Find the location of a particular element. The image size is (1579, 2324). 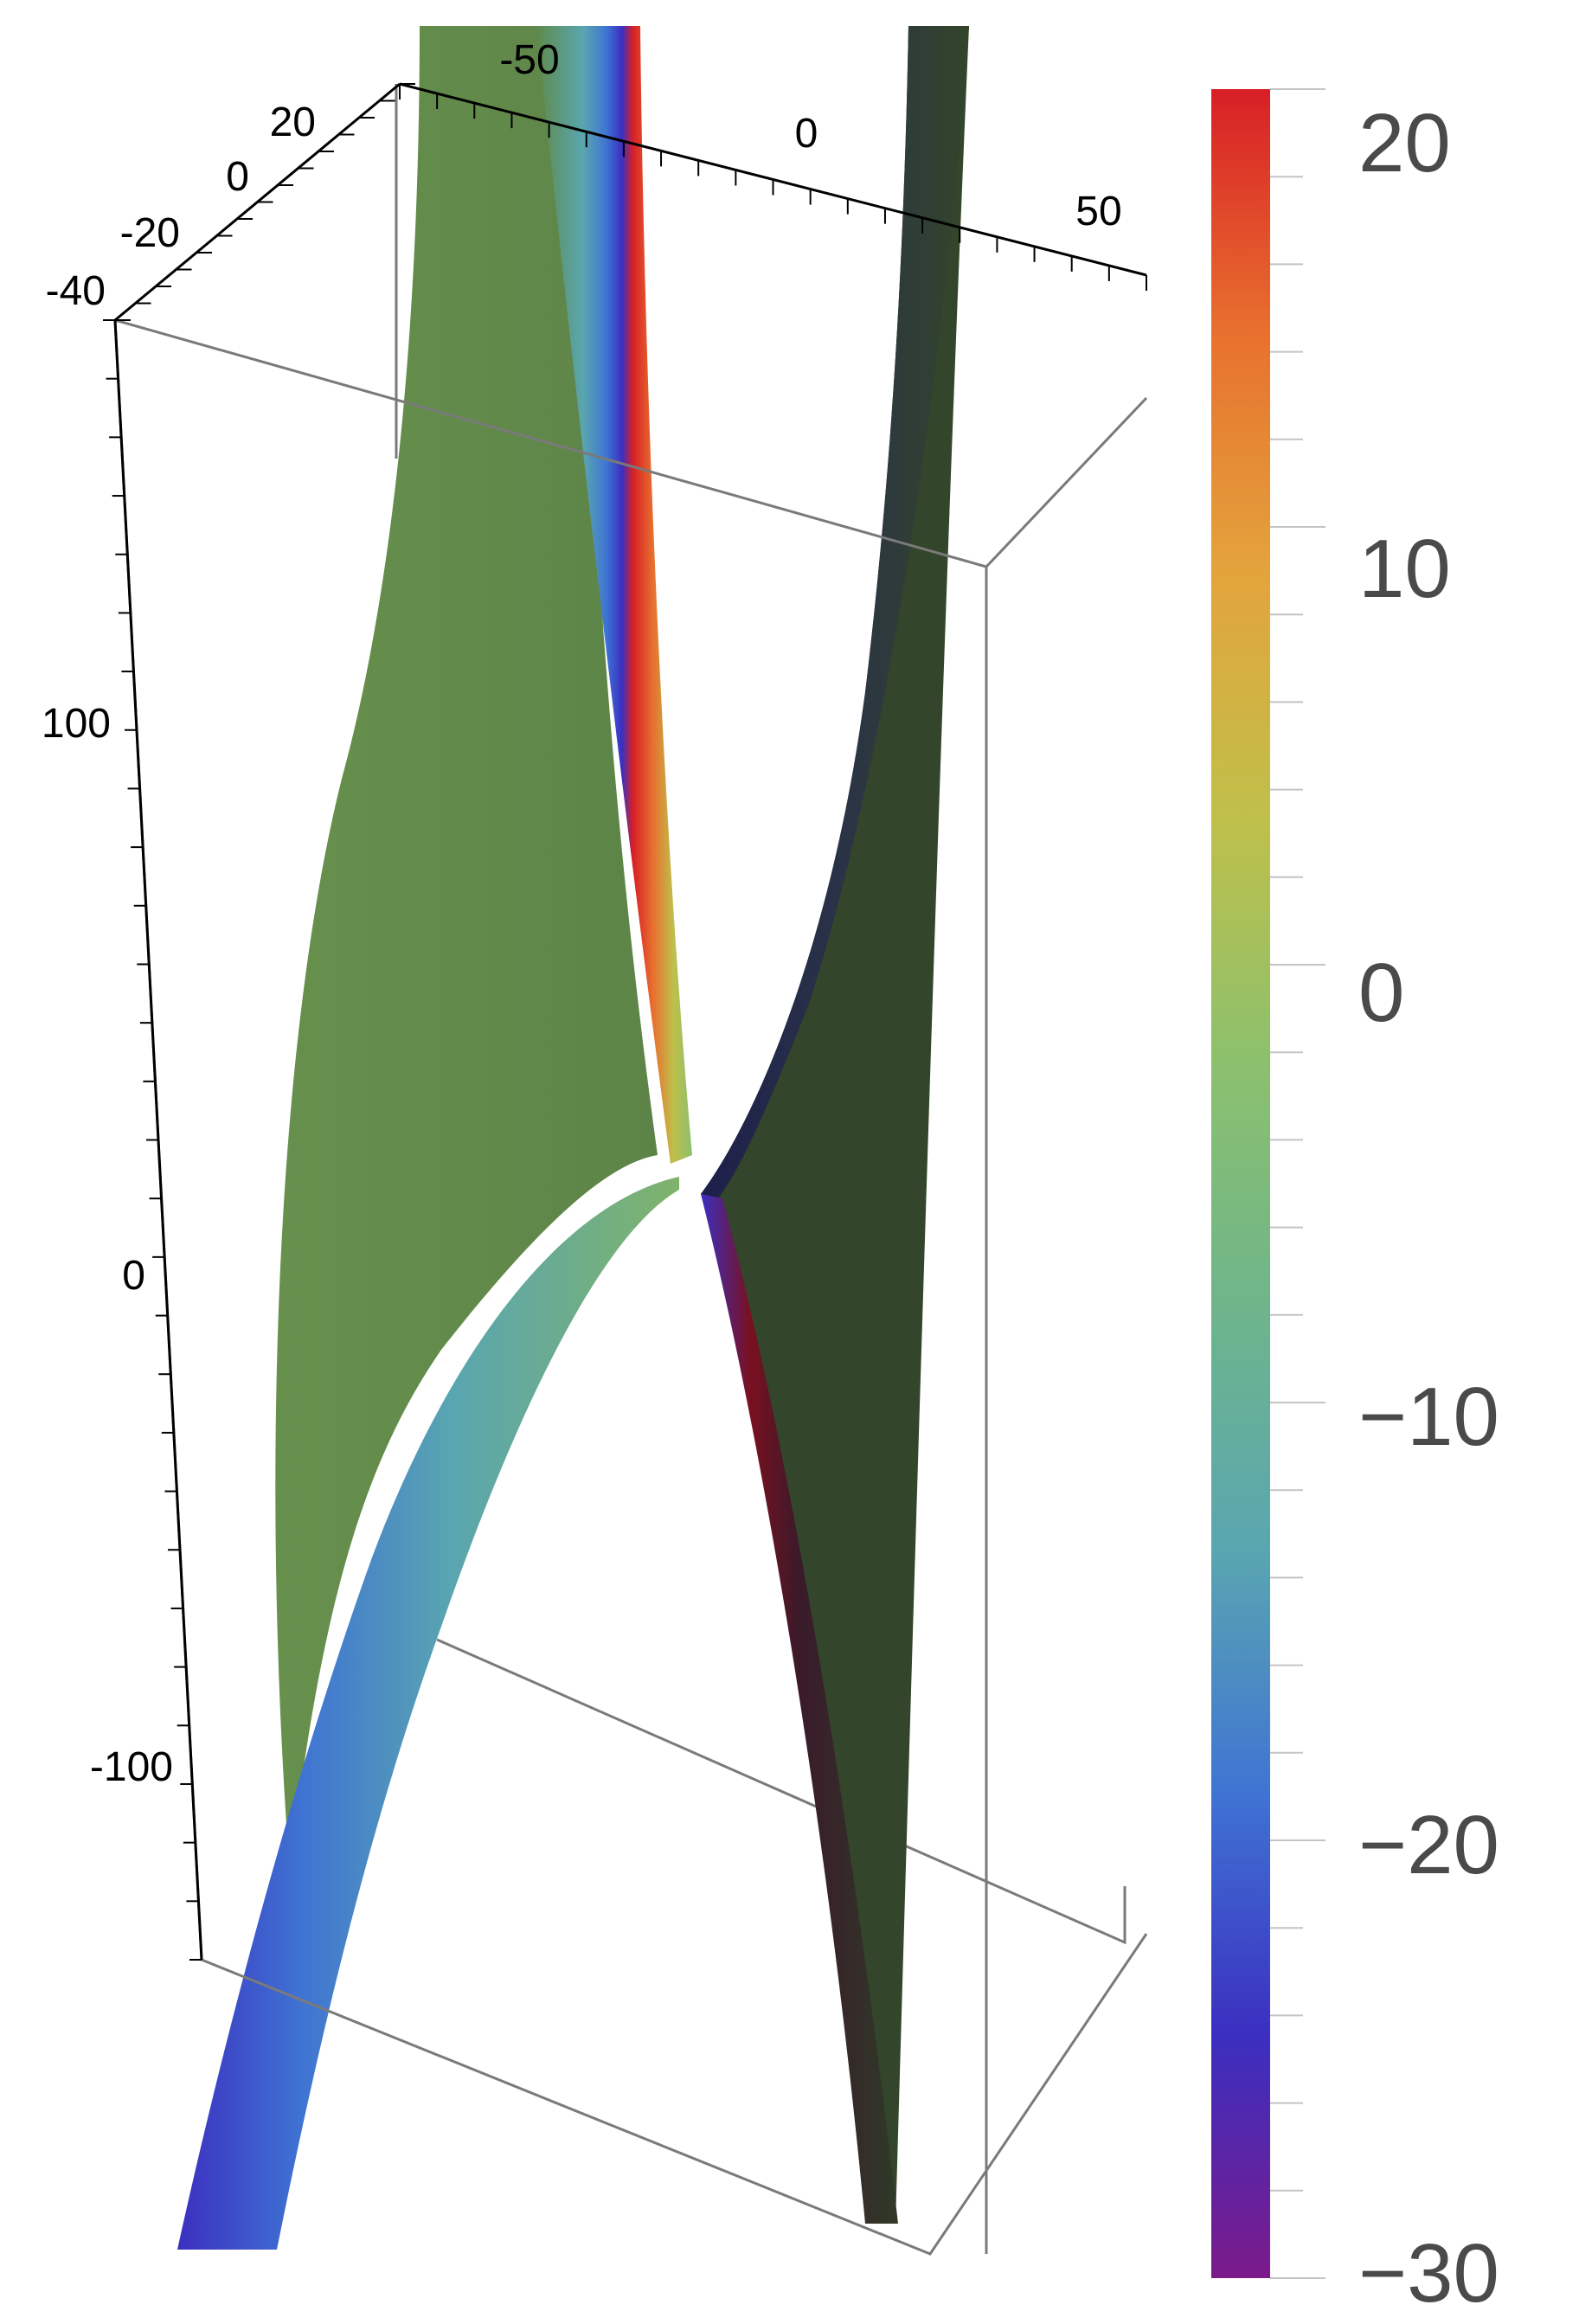

y-tick-label: 20 is located at coordinates (293, 122).